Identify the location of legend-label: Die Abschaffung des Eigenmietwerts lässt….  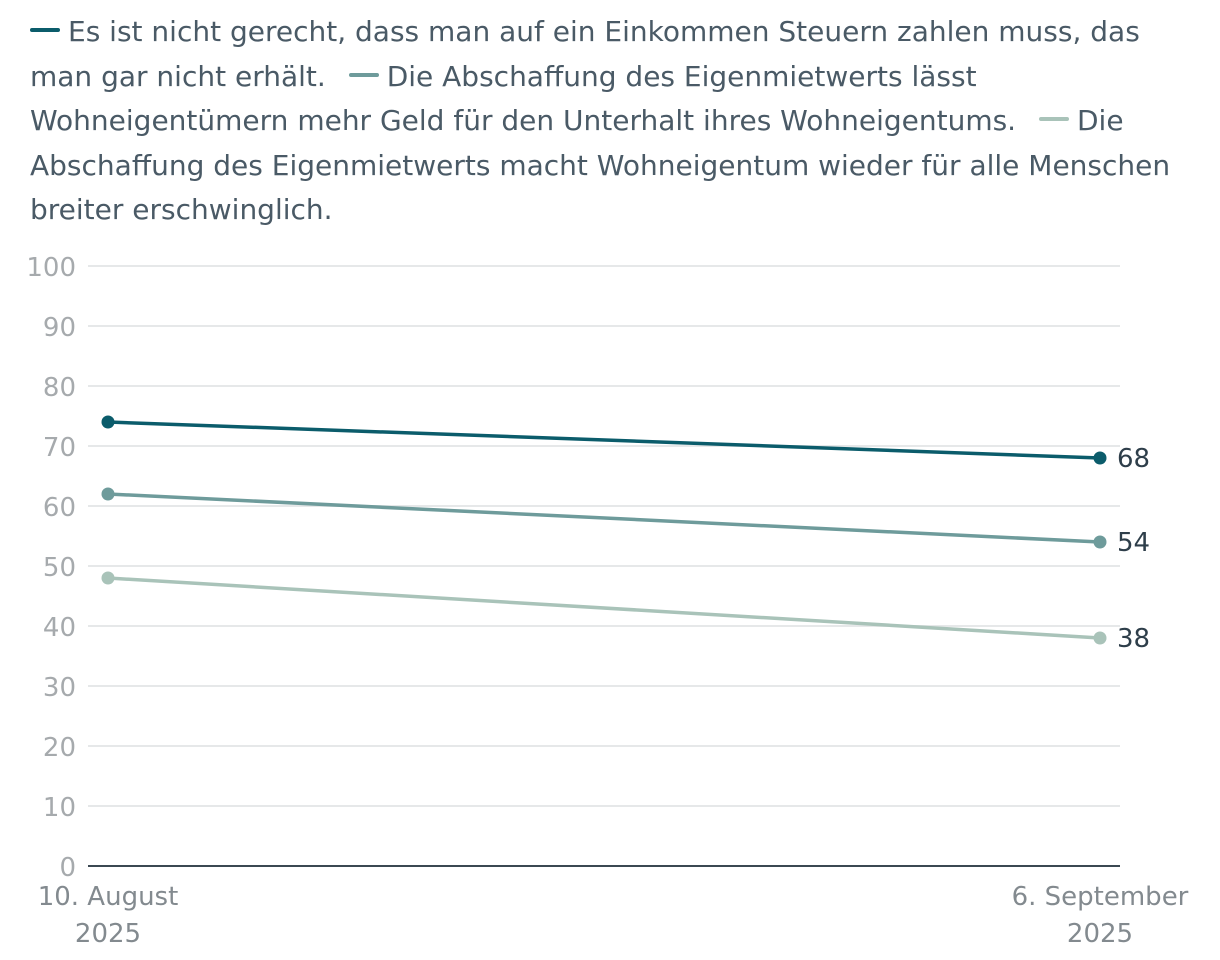
(523, 98).